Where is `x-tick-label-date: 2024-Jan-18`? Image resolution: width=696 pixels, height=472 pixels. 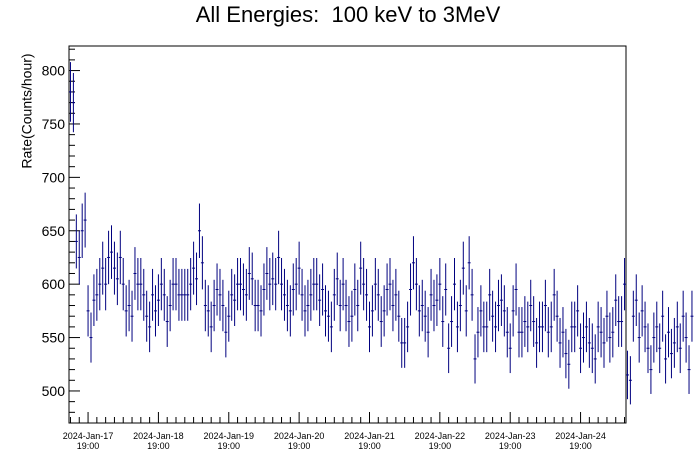 x-tick-label-date: 2024-Jan-18 is located at coordinates (158, 436).